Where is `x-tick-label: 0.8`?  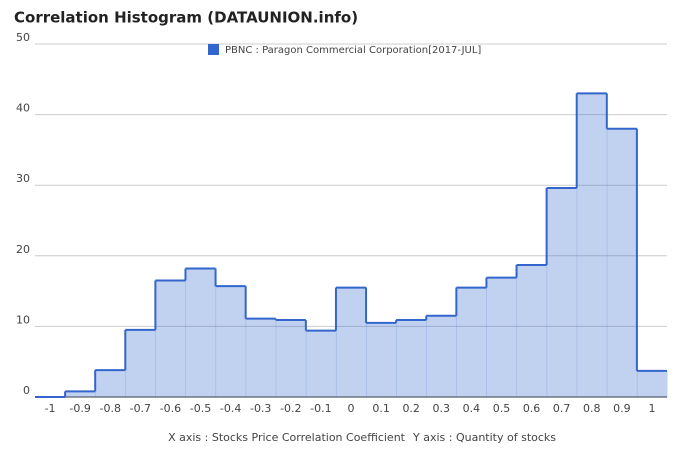 x-tick-label: 0.8 is located at coordinates (592, 408).